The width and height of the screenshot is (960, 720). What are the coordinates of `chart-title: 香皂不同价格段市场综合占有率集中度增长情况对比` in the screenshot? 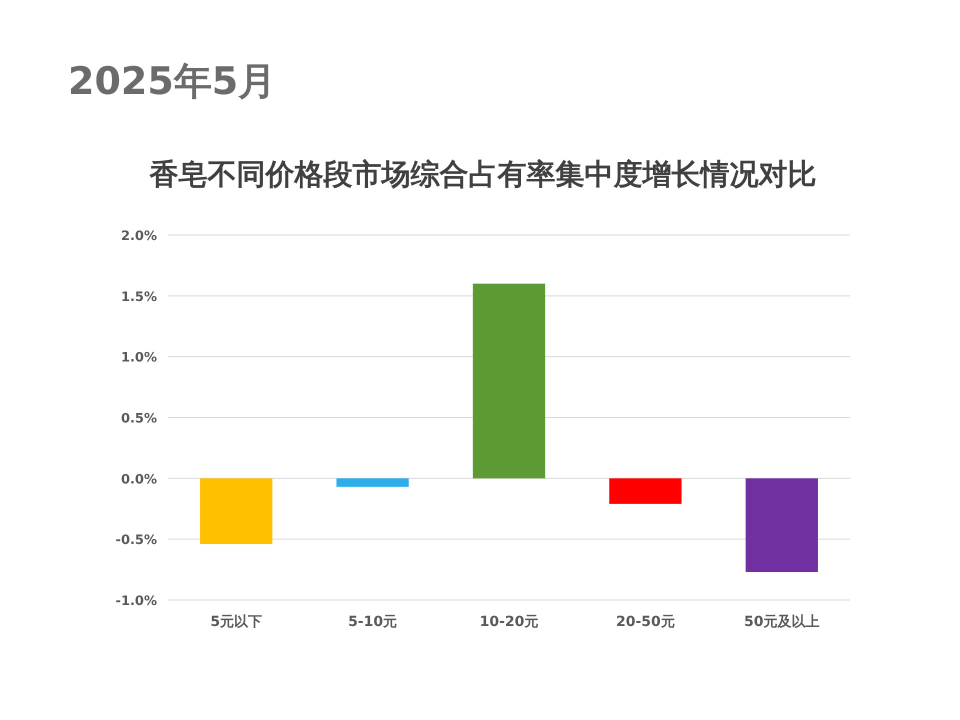 It's located at (482, 174).